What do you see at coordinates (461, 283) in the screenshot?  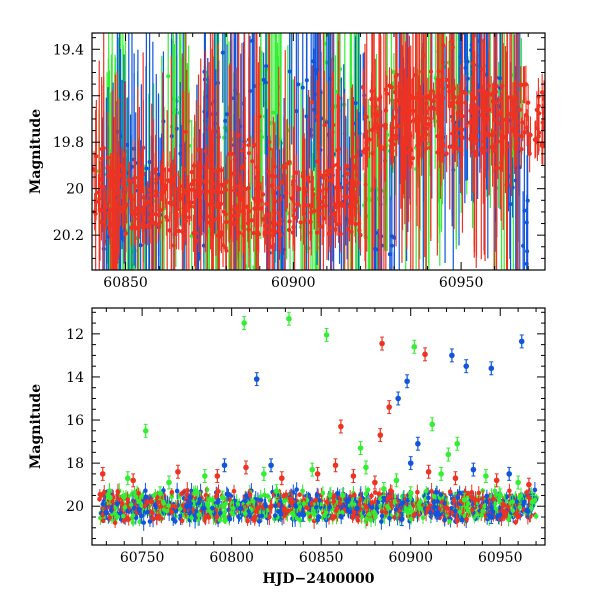 I see `x-tick-label: 60950` at bounding box center [461, 283].